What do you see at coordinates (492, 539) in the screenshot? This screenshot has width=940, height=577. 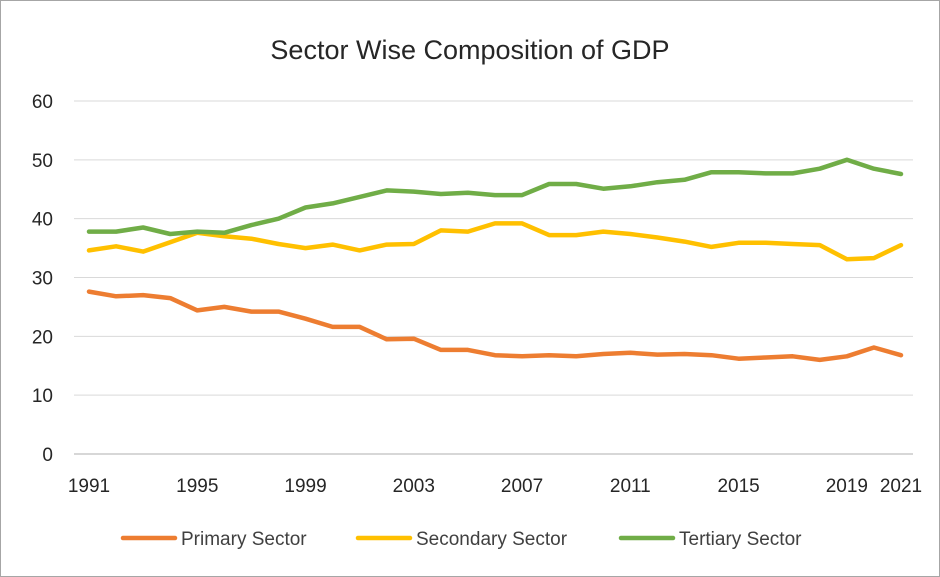 I see `legend-label: Secondary Sector` at bounding box center [492, 539].